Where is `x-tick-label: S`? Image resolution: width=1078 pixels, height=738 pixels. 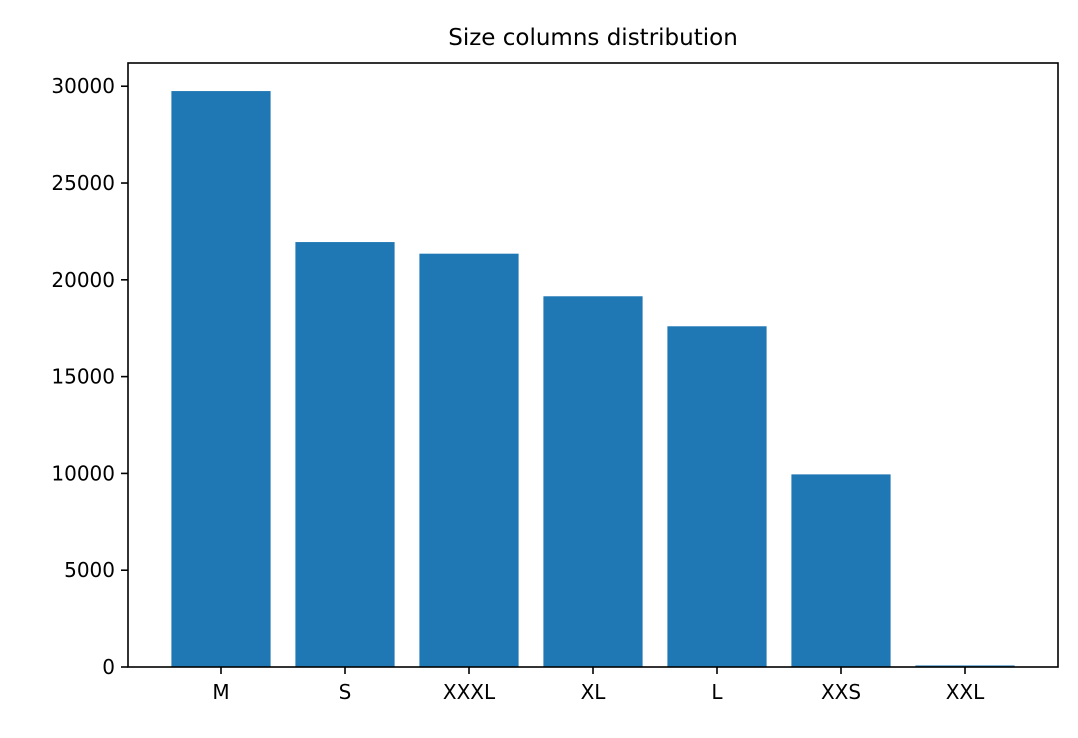
x-tick-label: S is located at coordinates (345, 692).